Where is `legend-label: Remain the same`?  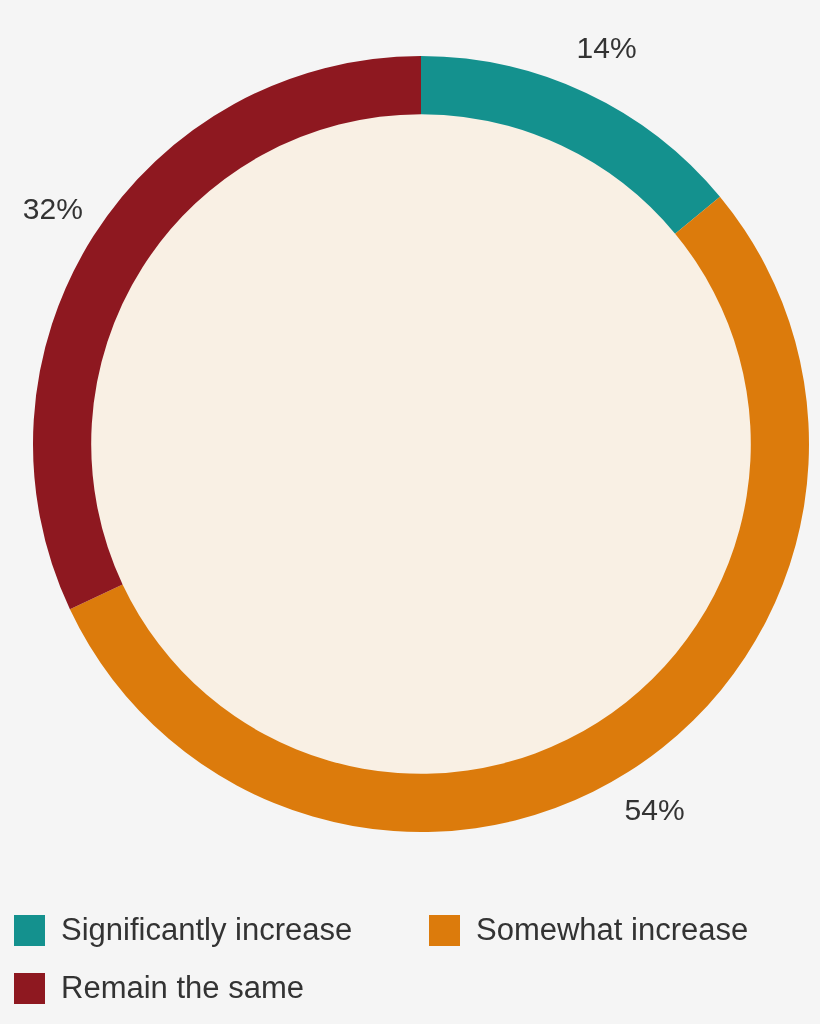 legend-label: Remain the same is located at coordinates (182, 988).